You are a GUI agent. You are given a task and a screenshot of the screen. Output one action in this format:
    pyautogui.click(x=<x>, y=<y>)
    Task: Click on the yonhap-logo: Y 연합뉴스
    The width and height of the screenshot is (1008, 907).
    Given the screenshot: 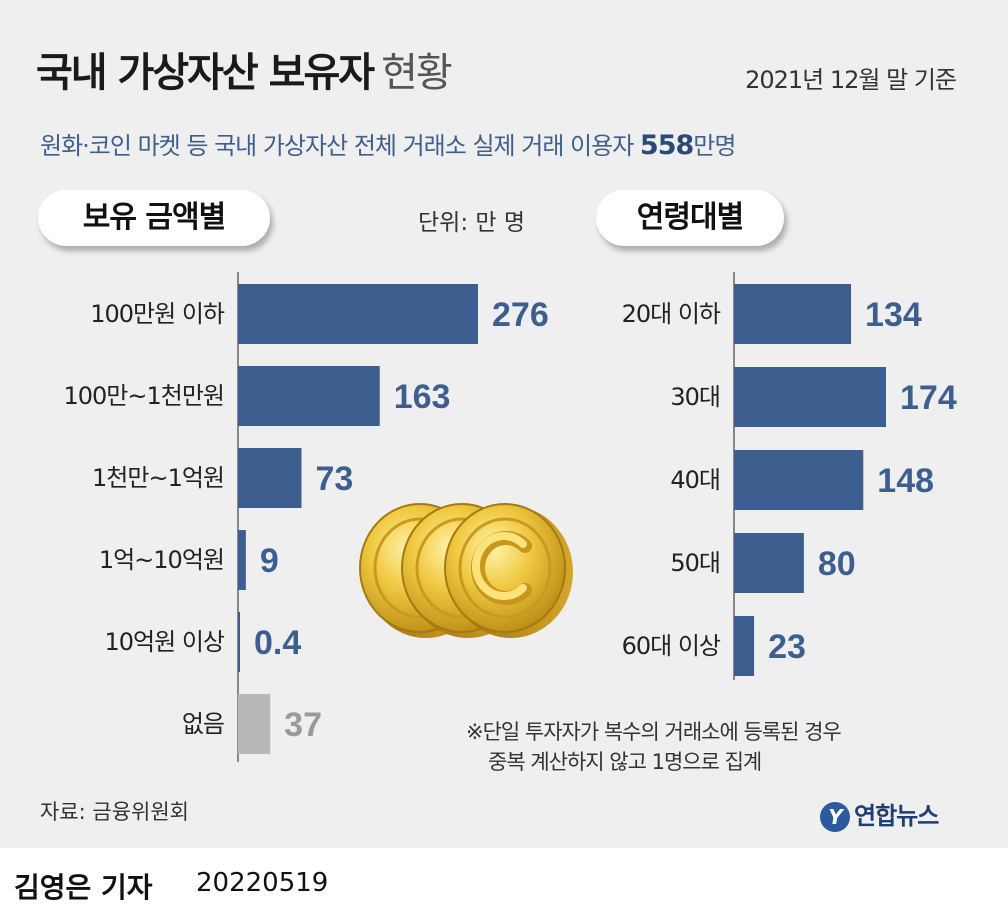 What is the action you would take?
    pyautogui.click(x=879, y=814)
    